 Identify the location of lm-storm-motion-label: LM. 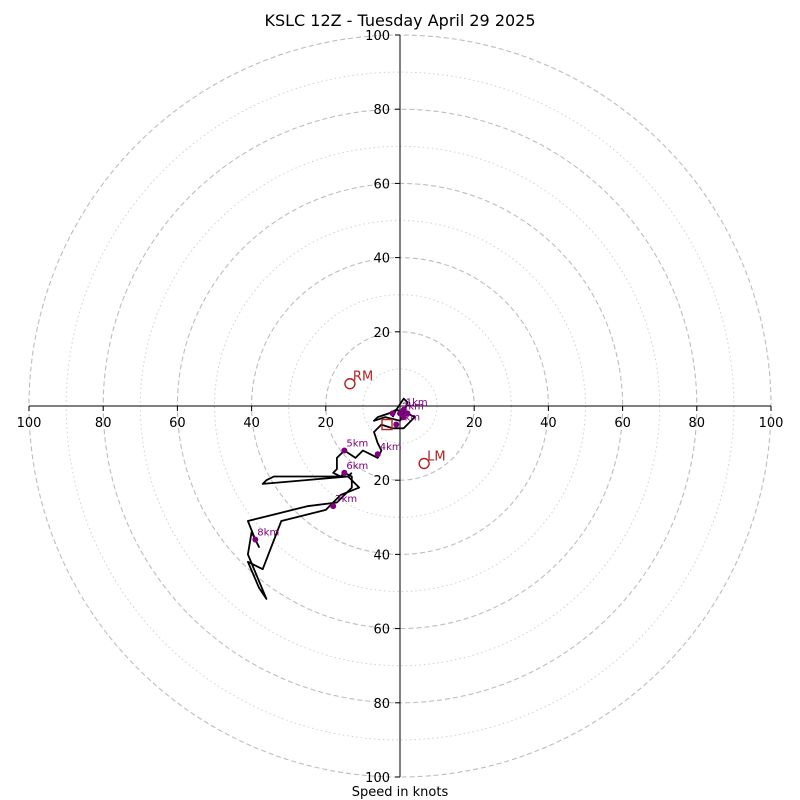
(436, 457).